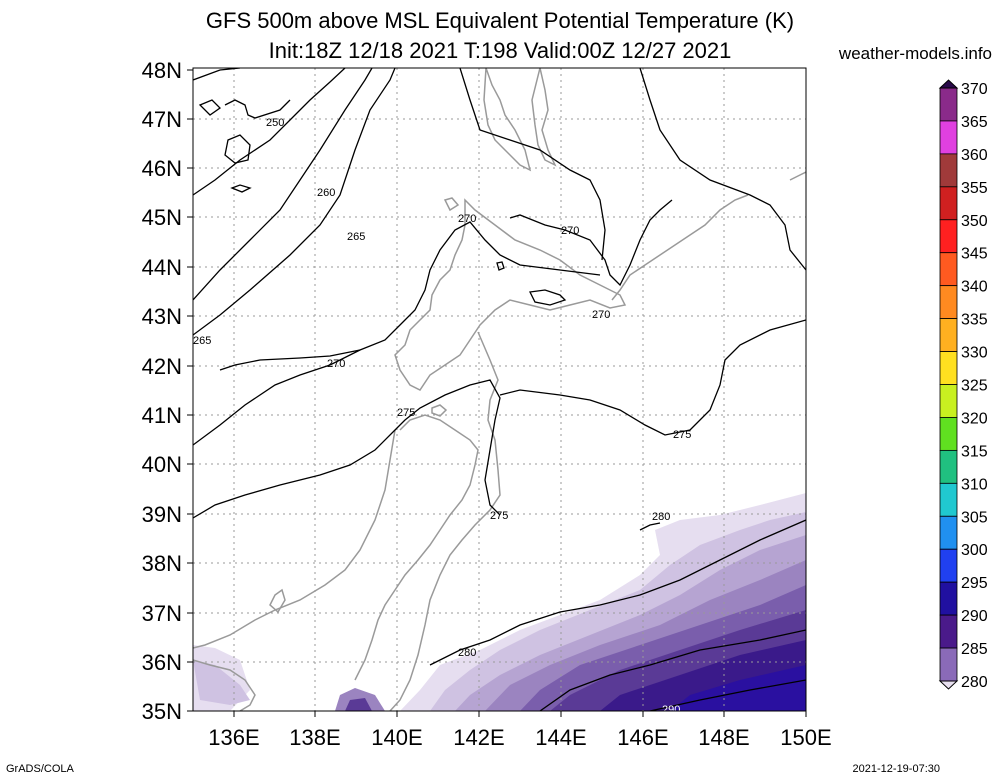  I want to click on lat-label: 38N, so click(162, 563).